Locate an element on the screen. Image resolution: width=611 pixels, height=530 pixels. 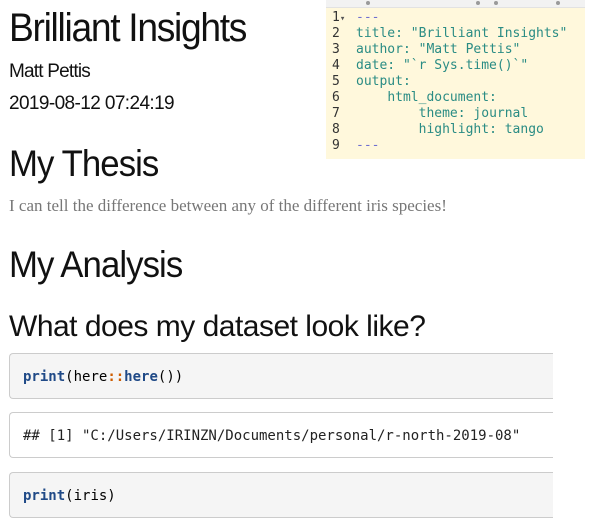
code-argument-iris: (iris) is located at coordinates (90, 496).